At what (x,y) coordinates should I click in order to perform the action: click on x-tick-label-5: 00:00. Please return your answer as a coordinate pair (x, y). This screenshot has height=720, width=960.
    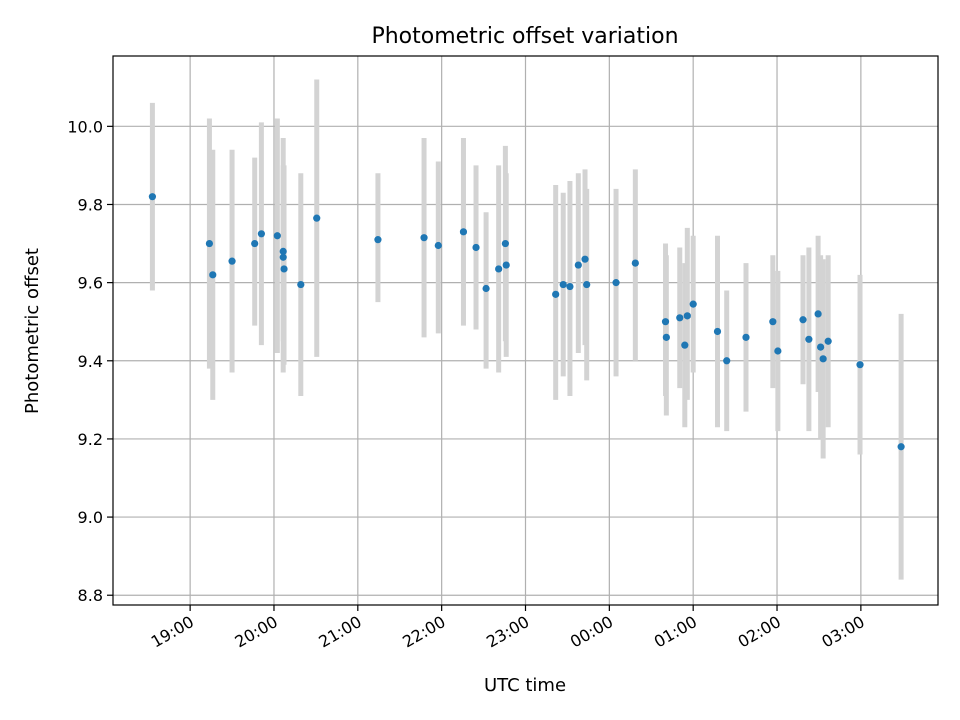
    Looking at the image, I should click on (591, 632).